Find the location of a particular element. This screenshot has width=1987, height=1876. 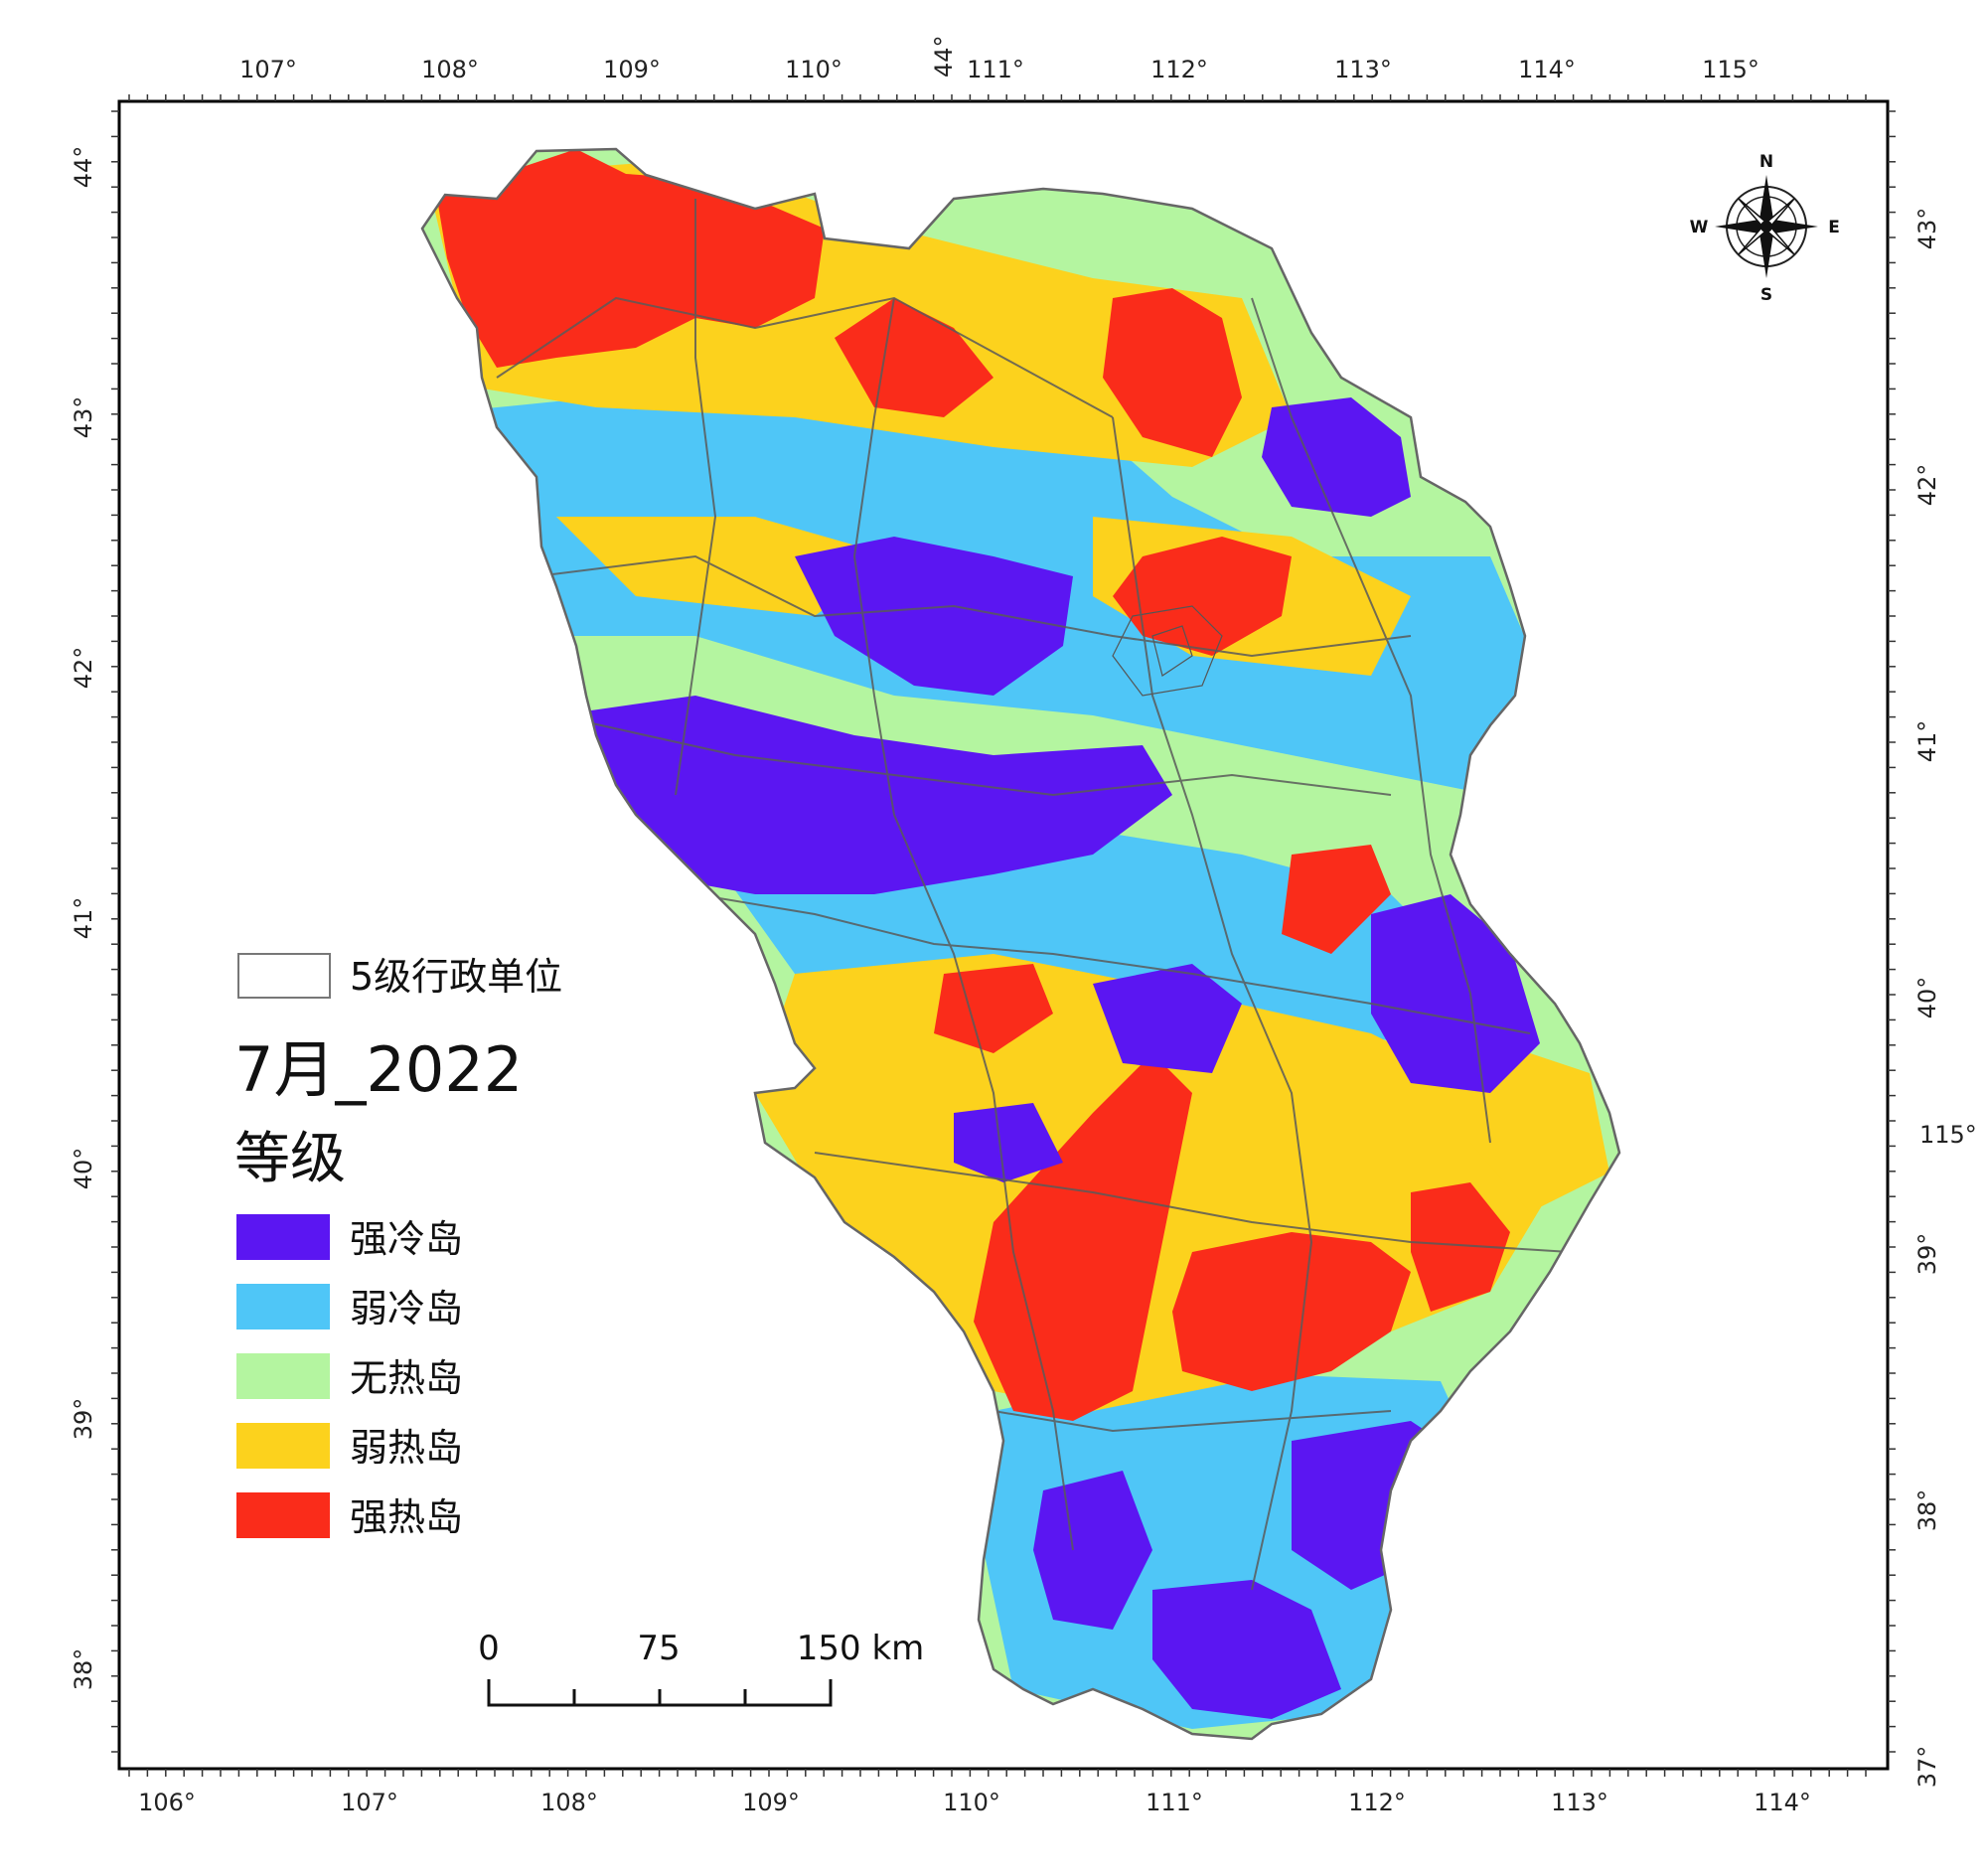

legend-swatch-no-heat is located at coordinates (283, 1376).